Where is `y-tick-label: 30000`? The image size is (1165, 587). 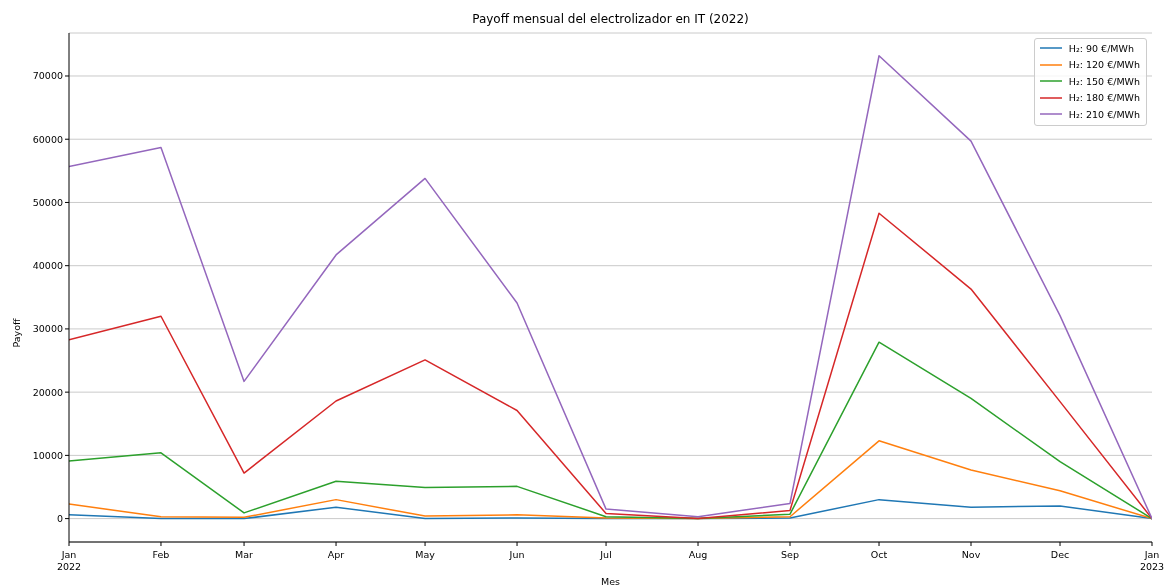
y-tick-label: 30000 is located at coordinates (47, 329).